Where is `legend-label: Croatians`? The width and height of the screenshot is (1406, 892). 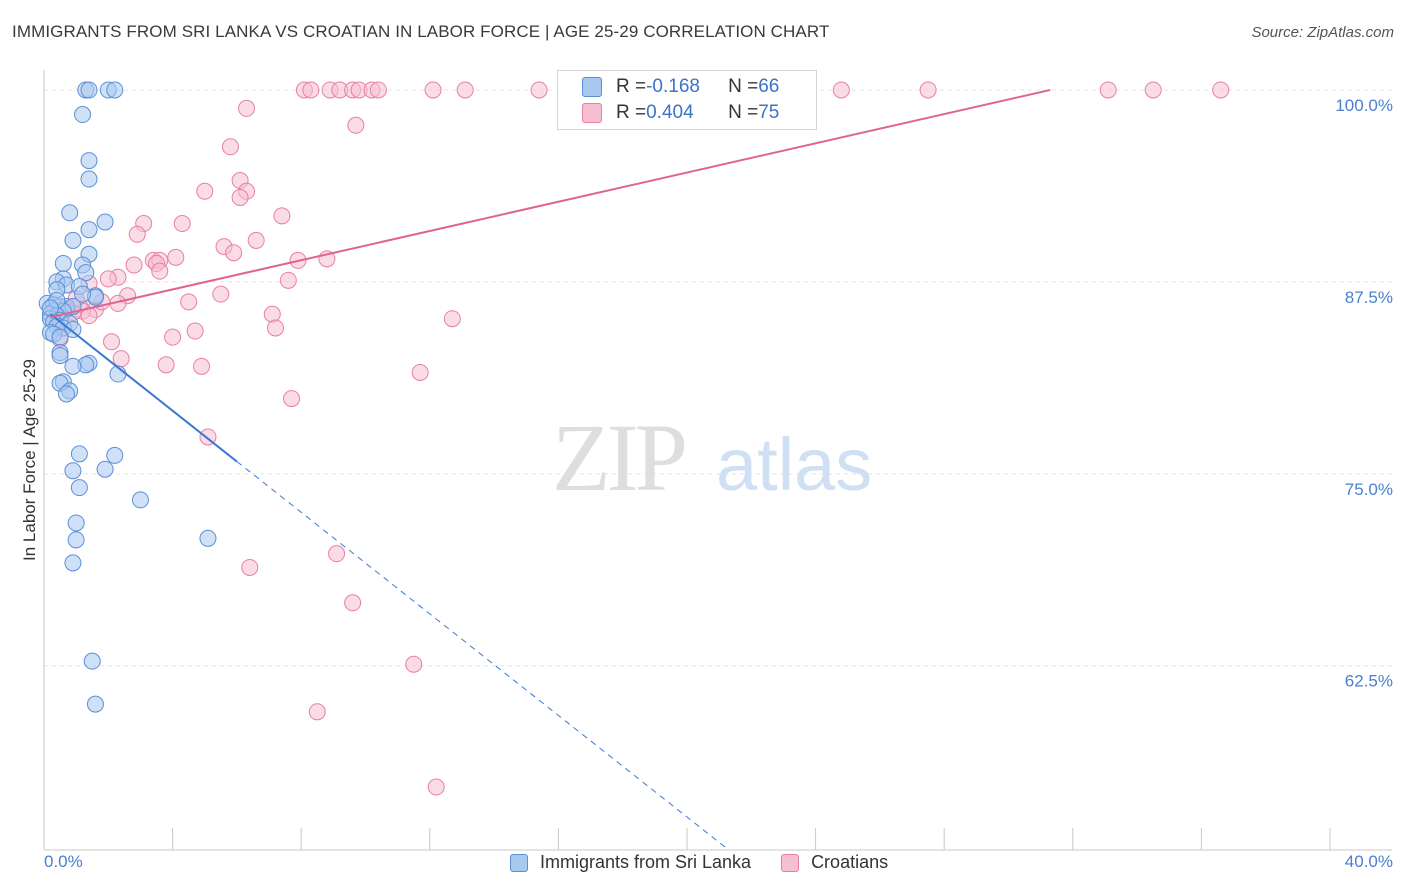 legend-label: Croatians is located at coordinates (850, 862).